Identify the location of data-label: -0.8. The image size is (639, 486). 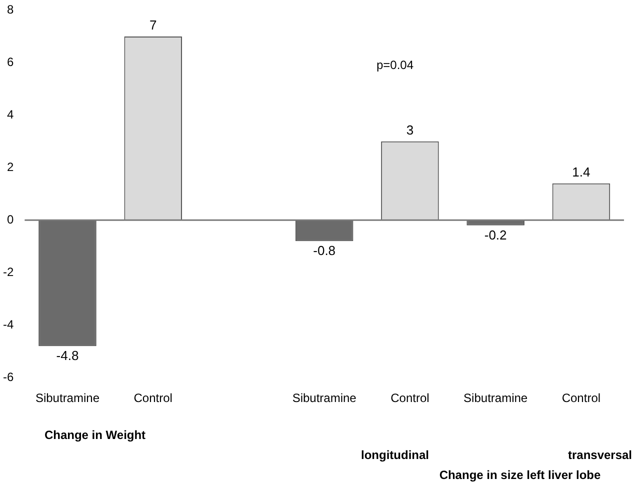
(324, 250).